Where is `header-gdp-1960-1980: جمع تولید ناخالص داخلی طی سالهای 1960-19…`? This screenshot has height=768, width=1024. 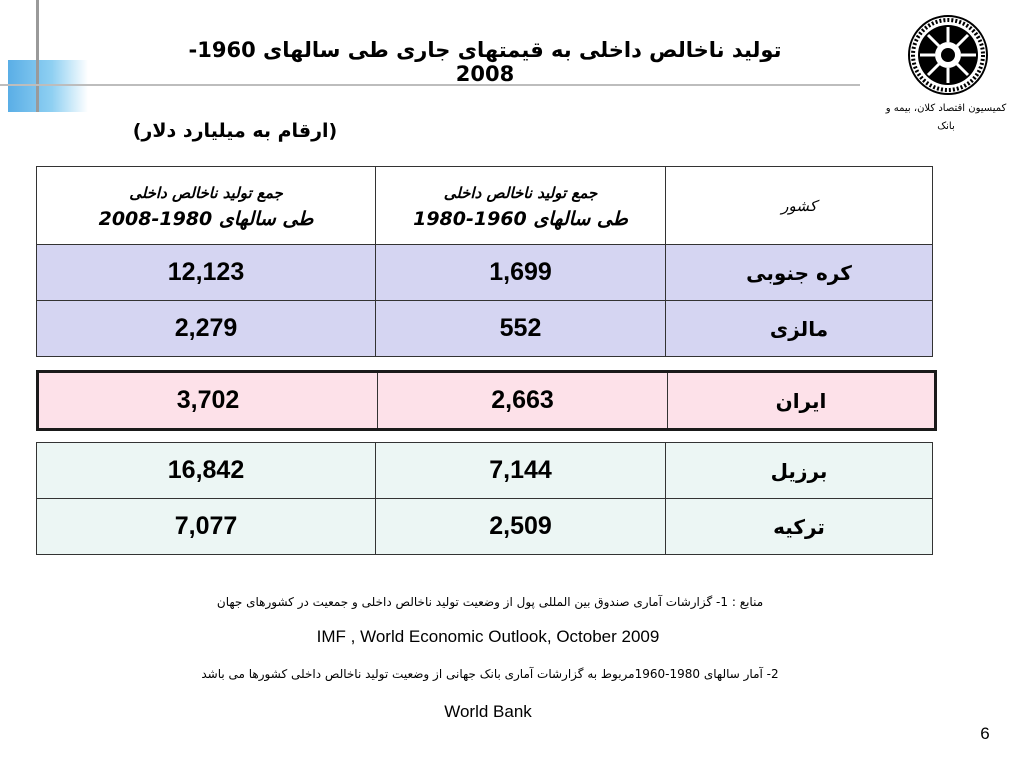
header-gdp-1960-1980: جمع تولید ناخالص داخلی طی سالهای 1960-19… is located at coordinates (520, 205).